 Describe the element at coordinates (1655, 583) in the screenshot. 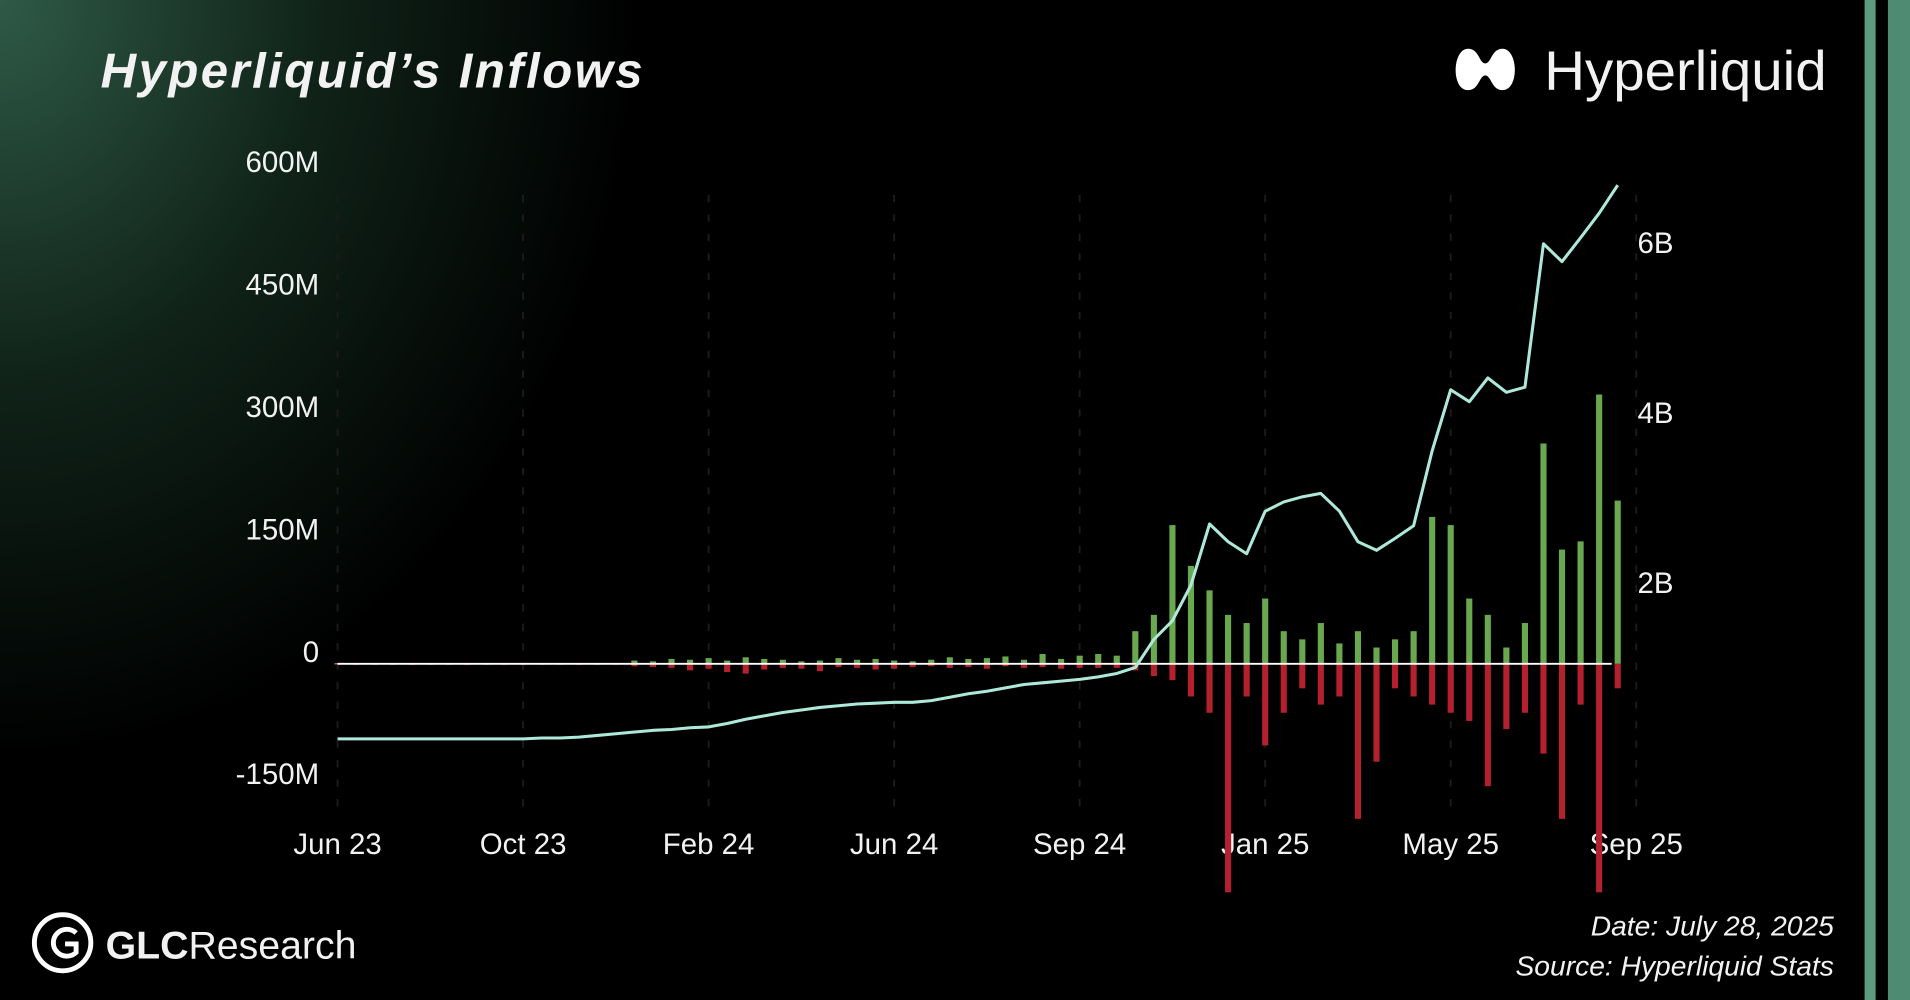

I see `y2-tick-label: 2B` at that location.